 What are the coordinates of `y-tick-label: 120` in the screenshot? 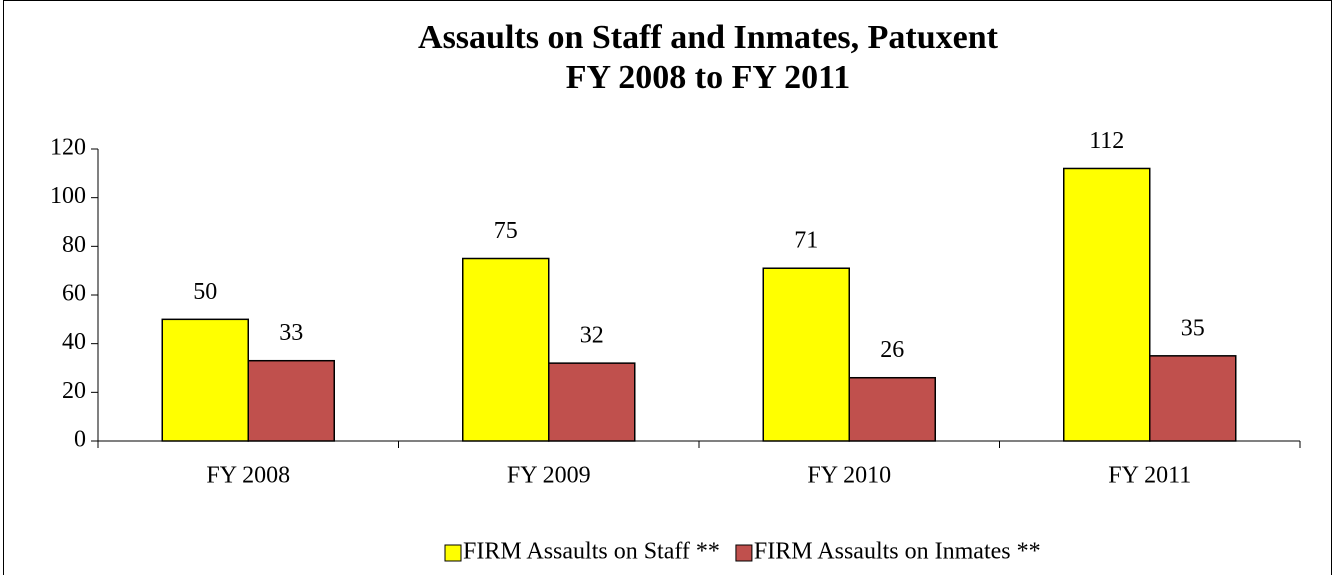 It's located at (68, 148).